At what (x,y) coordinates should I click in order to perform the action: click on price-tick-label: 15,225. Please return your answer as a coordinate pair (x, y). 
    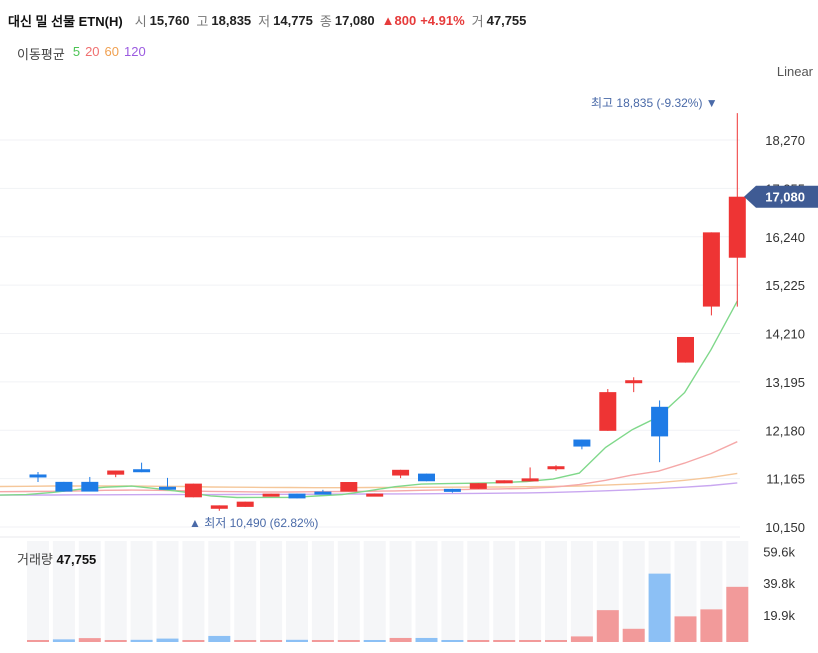
    Looking at the image, I should click on (785, 285).